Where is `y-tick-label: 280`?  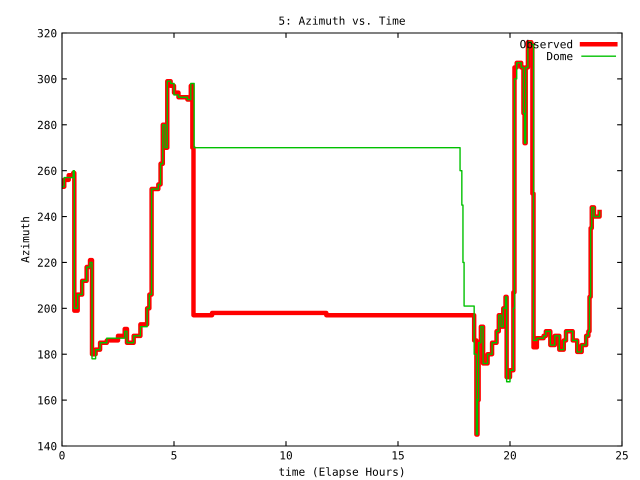 y-tick-label: 280 is located at coordinates (47, 125).